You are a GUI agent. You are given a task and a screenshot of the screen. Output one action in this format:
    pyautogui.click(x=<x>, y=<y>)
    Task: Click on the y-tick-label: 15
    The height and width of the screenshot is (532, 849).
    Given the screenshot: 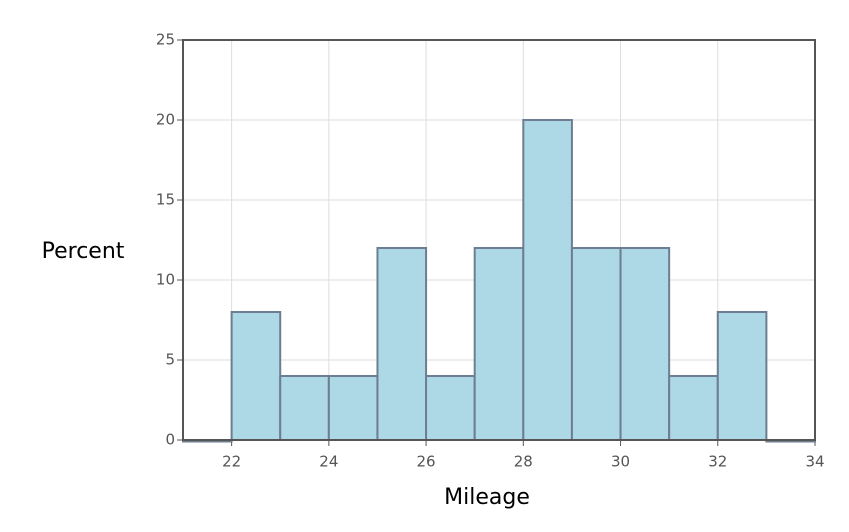 What is the action you would take?
    pyautogui.click(x=165, y=200)
    